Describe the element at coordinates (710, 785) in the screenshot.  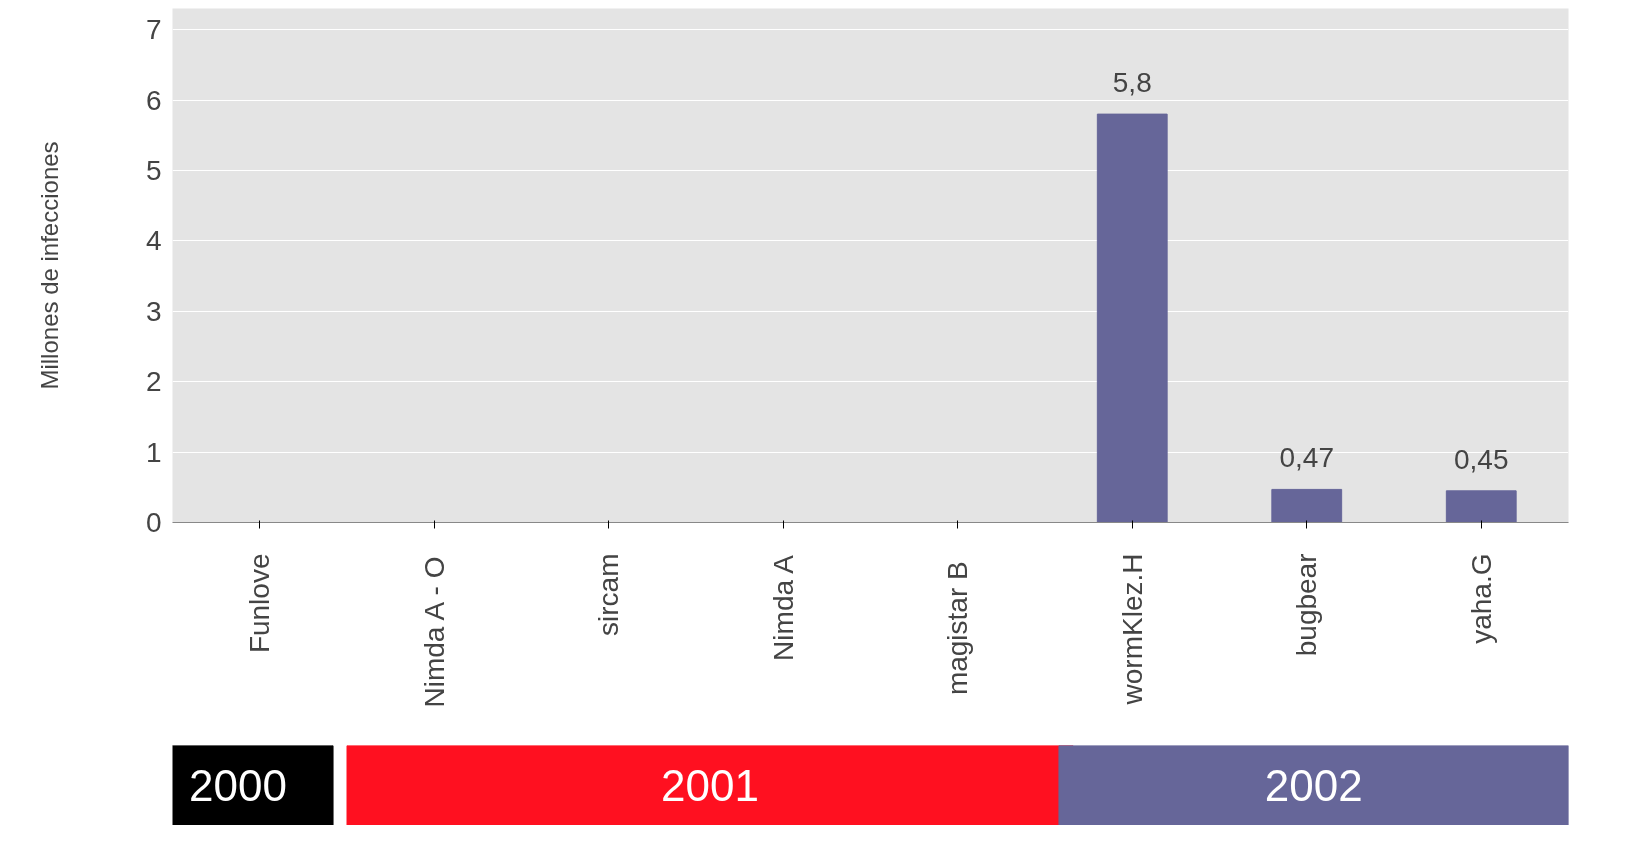
I see `text: 2001` at that location.